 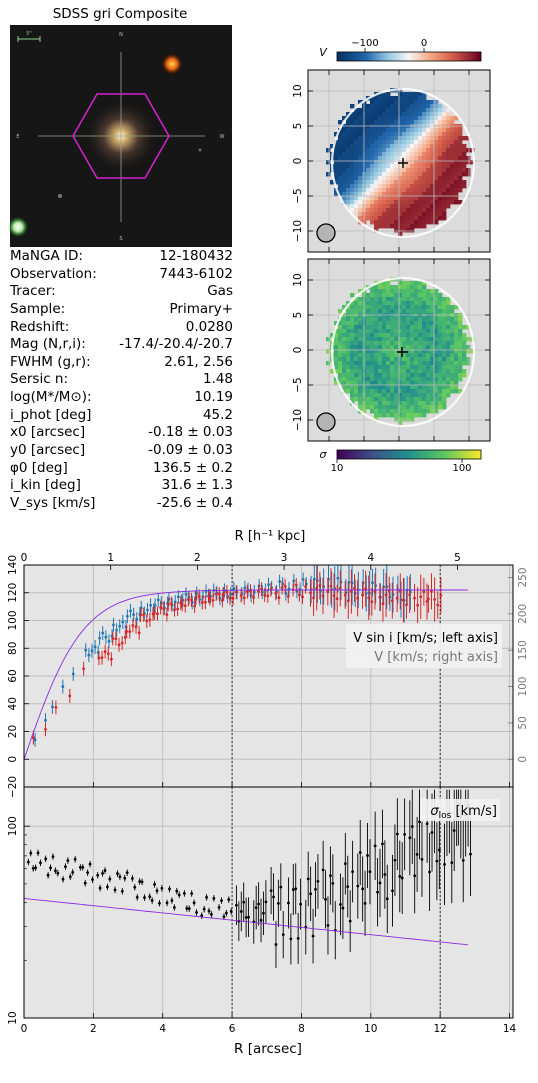 I want to click on info-label: φ0 [deg], so click(x=39, y=467).